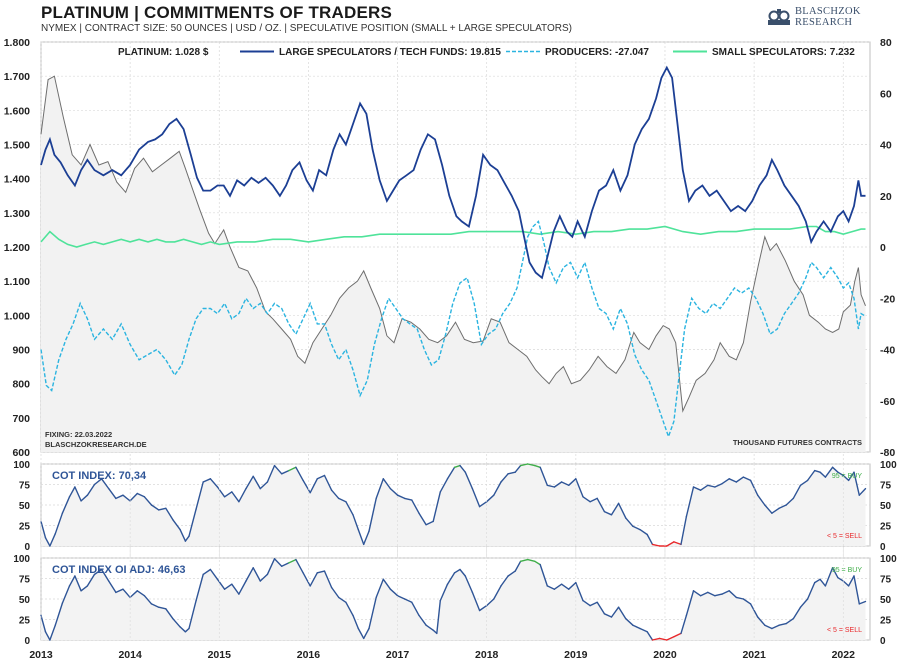  I want to click on right-axis-tick: -60, so click(887, 402).